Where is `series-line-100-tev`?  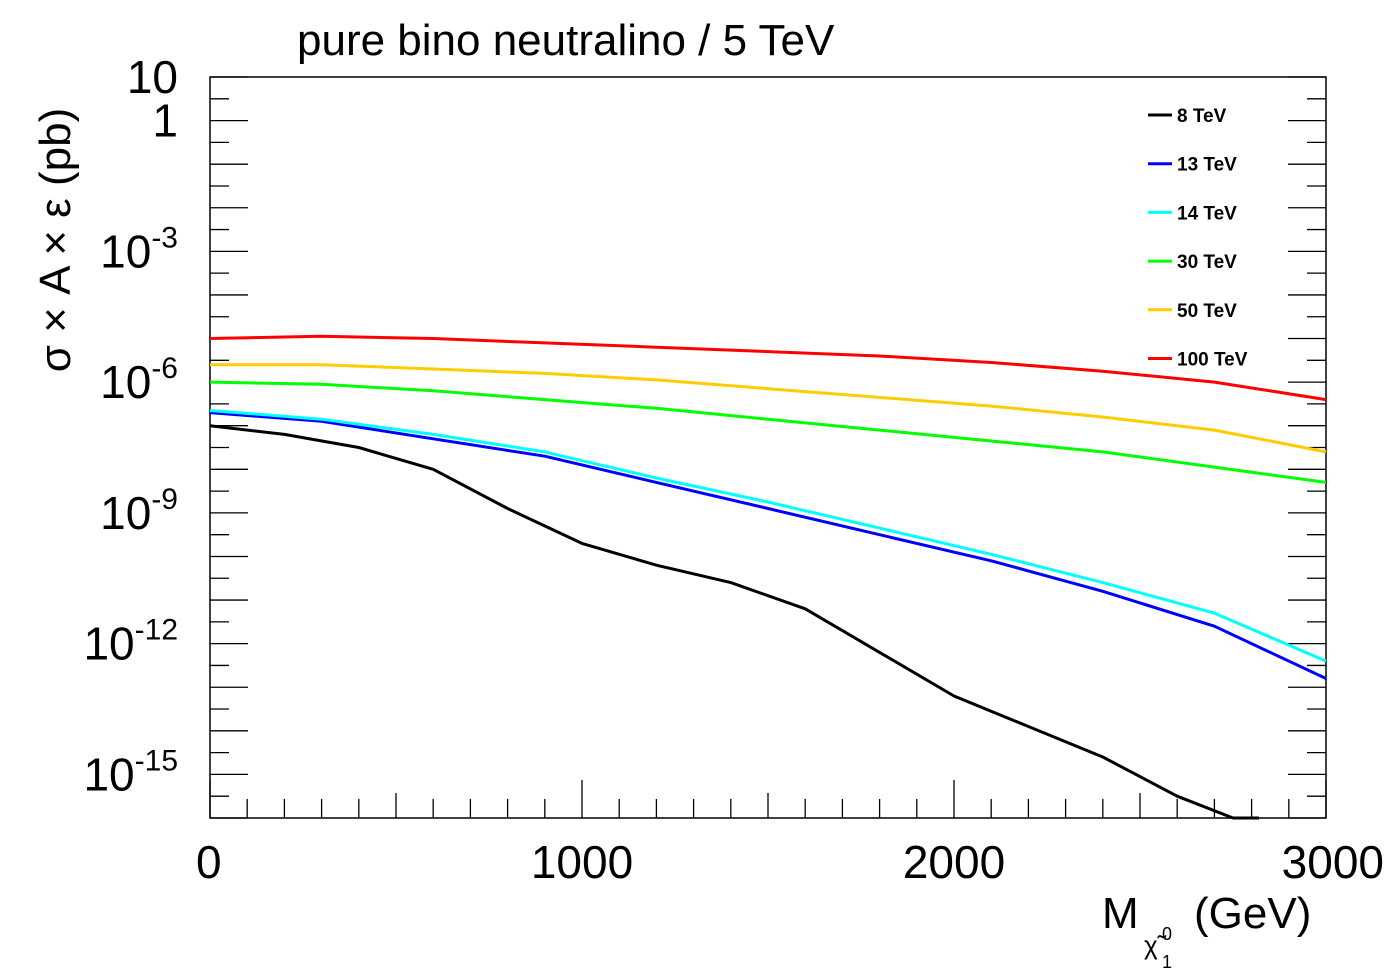 series-line-100-tev is located at coordinates (768, 368).